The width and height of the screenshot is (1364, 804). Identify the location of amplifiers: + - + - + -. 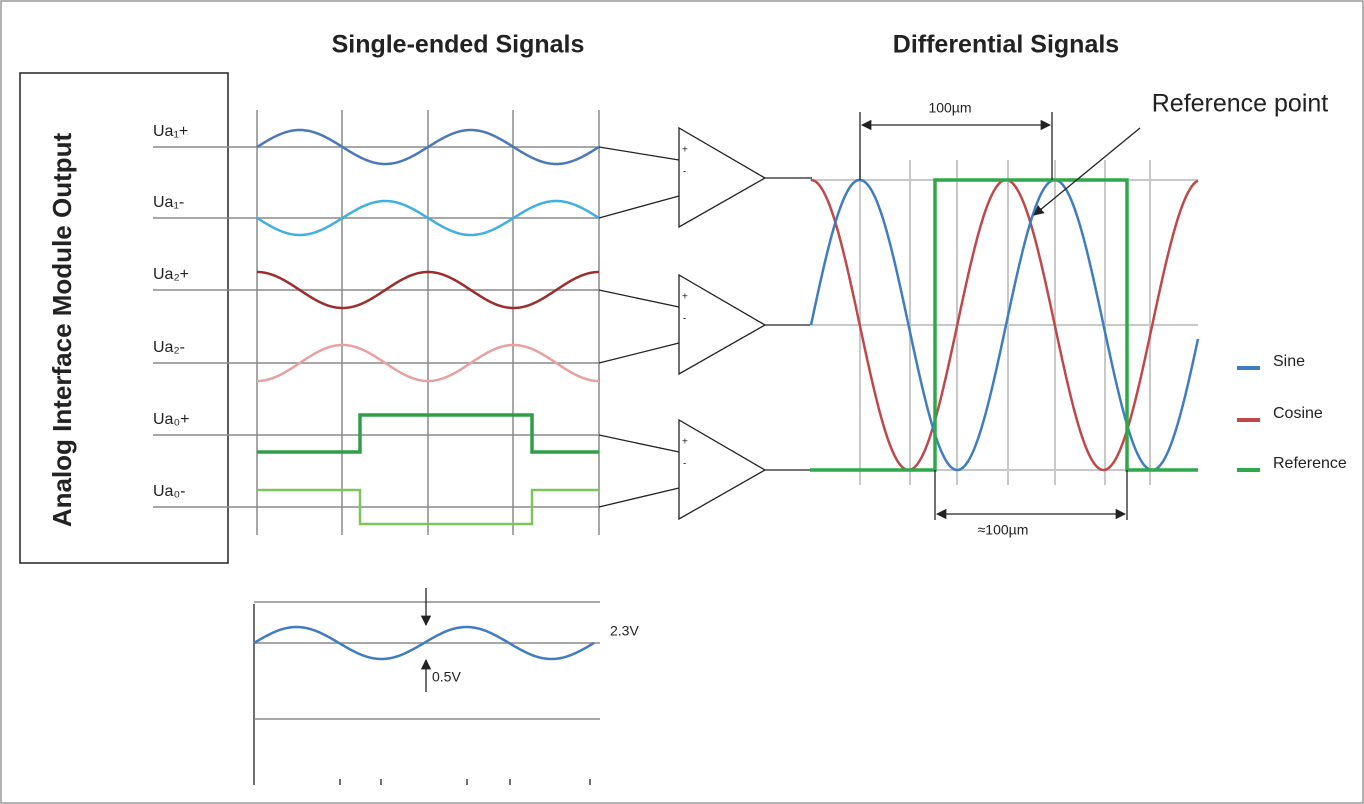
(705, 323).